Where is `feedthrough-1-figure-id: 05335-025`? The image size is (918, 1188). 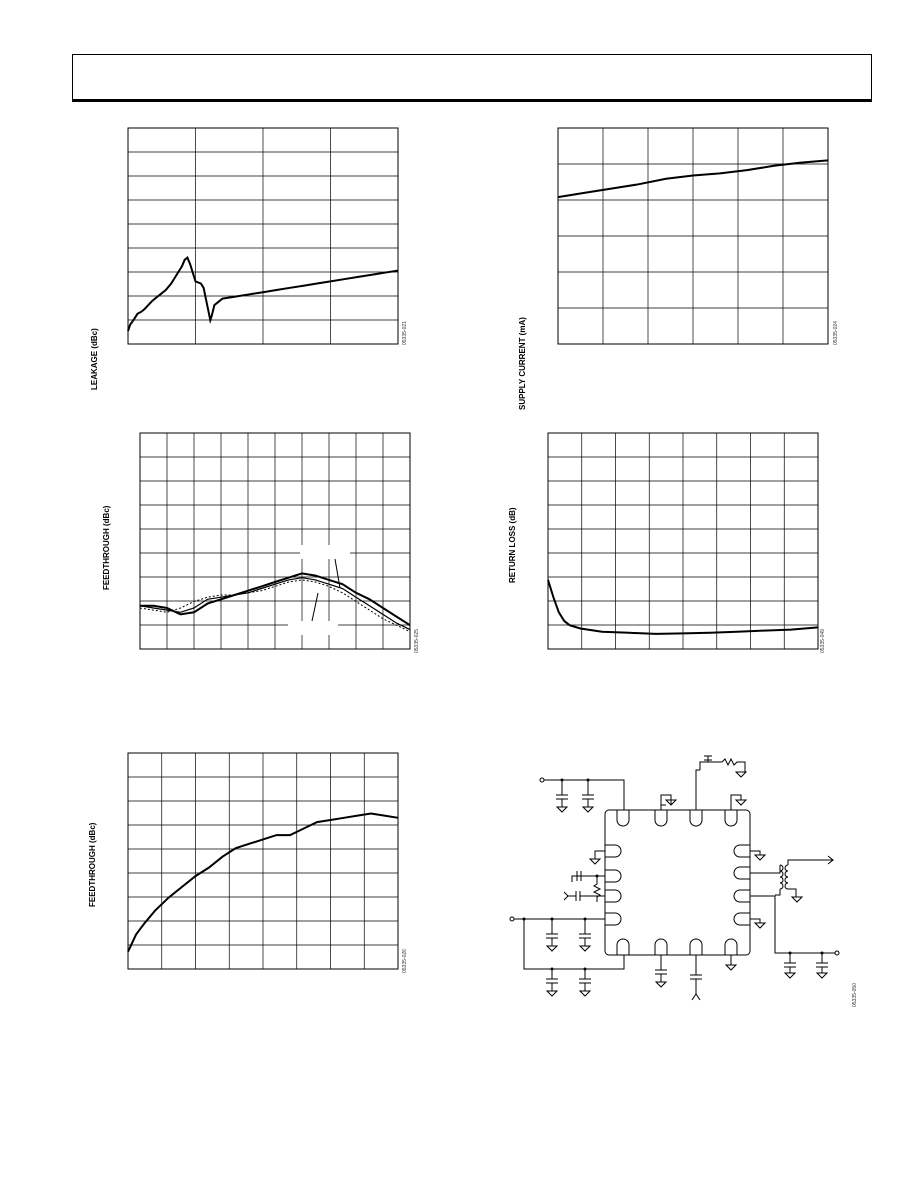
feedthrough-1-figure-id: 05335-025 is located at coordinates (417, 641).